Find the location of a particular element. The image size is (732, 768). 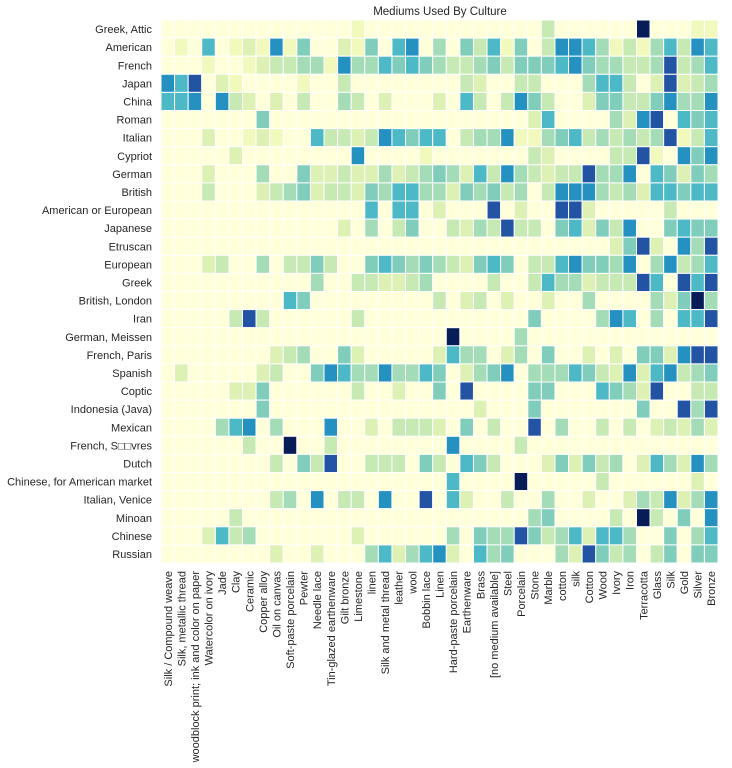

x-tick-label: Pewter is located at coordinates (305, 588).